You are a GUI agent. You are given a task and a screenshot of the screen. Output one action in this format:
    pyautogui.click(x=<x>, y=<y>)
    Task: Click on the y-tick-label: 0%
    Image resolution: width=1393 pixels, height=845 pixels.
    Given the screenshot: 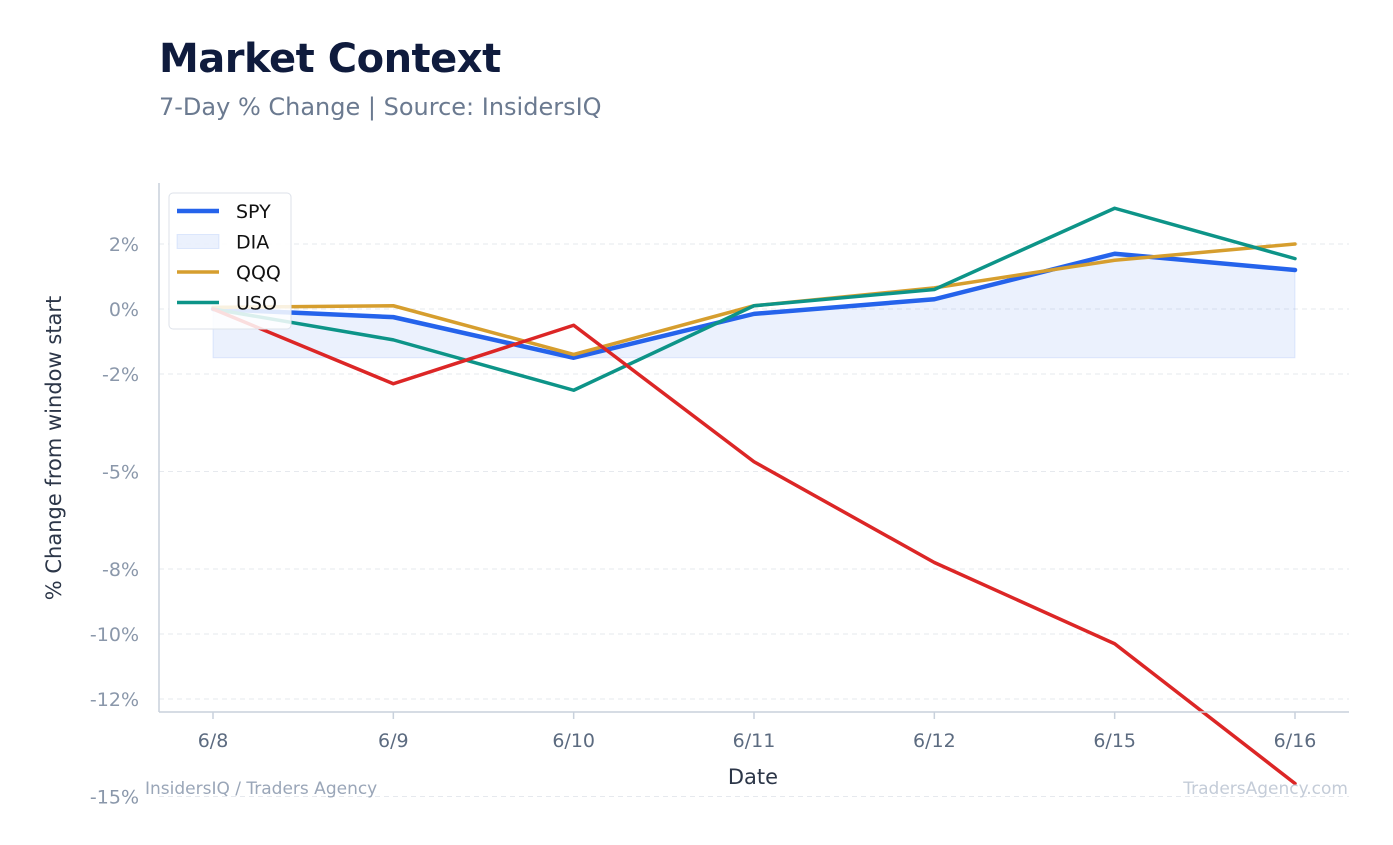 What is the action you would take?
    pyautogui.click(x=124, y=310)
    